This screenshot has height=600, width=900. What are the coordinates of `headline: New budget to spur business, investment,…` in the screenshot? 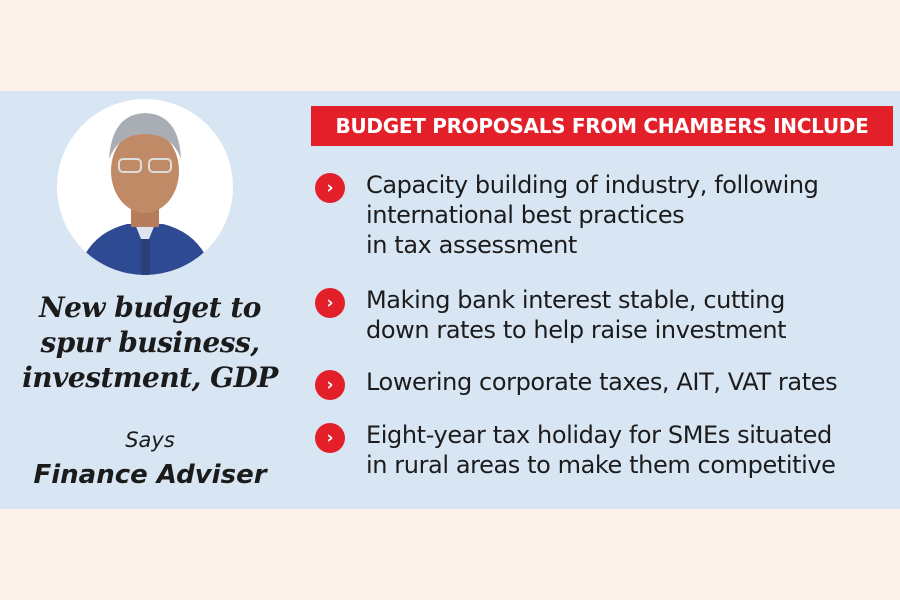 It's located at (150, 342).